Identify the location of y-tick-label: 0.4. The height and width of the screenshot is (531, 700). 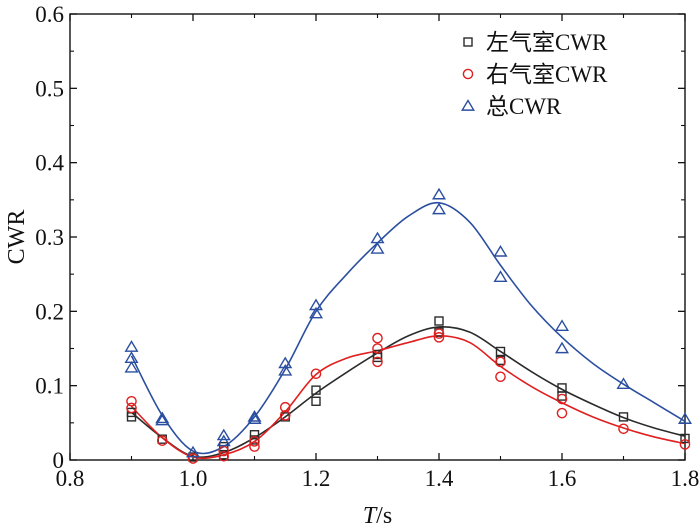
(49, 163).